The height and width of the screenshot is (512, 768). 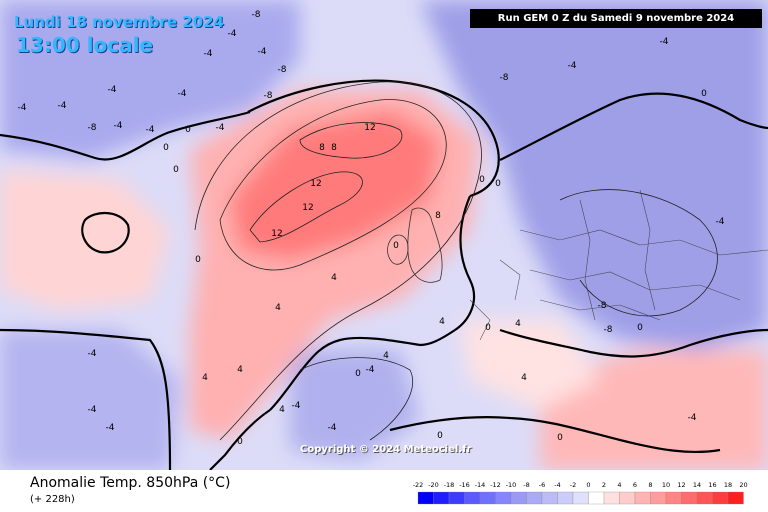 I want to click on island-newfoundland, so click(x=105, y=233).